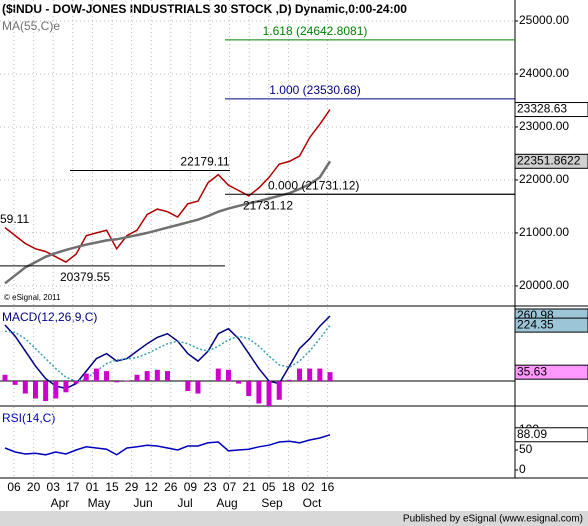  Describe the element at coordinates (313, 185) in the screenshot. I see `fib-label: 0.000 (21731.12)` at that location.